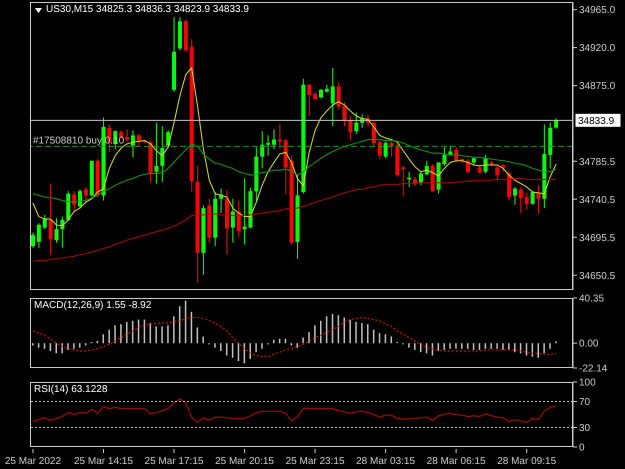 The width and height of the screenshot is (625, 469). Describe the element at coordinates (315, 461) in the screenshot. I see `x-tick-label: 25 Mar 23:15` at that location.